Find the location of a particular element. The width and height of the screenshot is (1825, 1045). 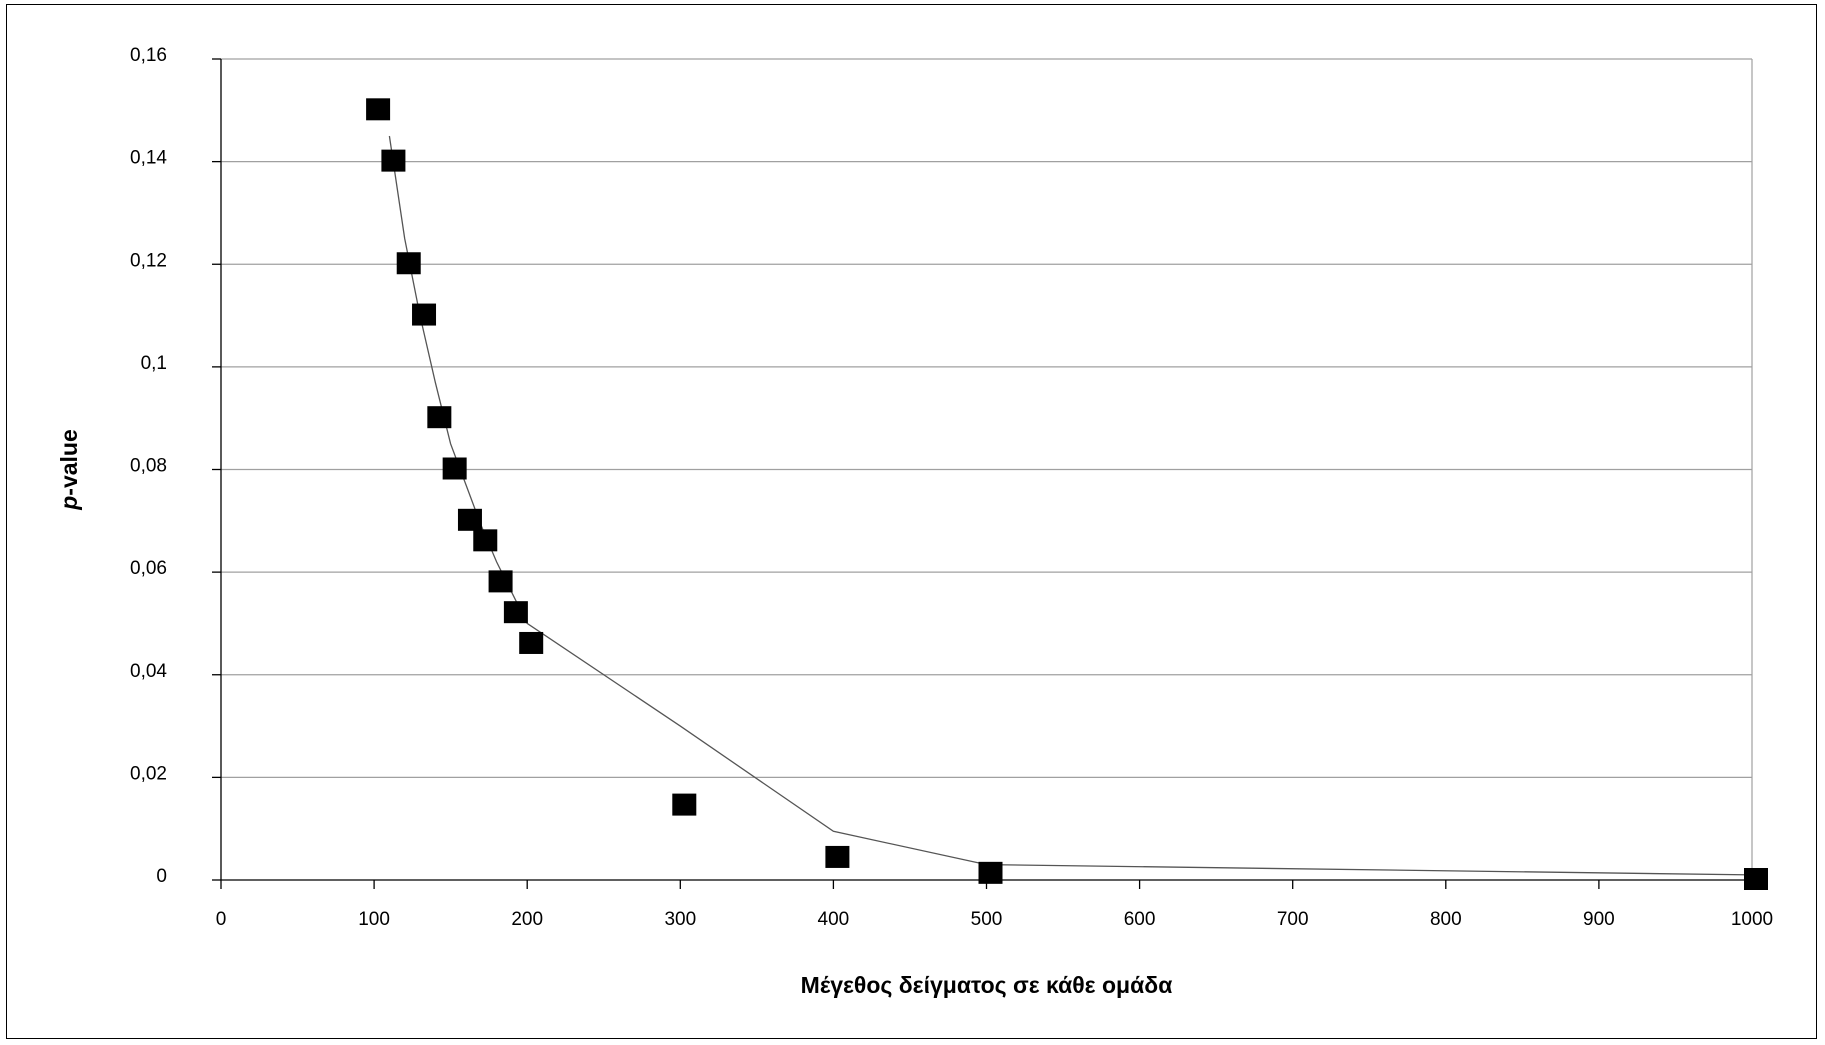

y-tick-label: 0,1 is located at coordinates (154, 363).